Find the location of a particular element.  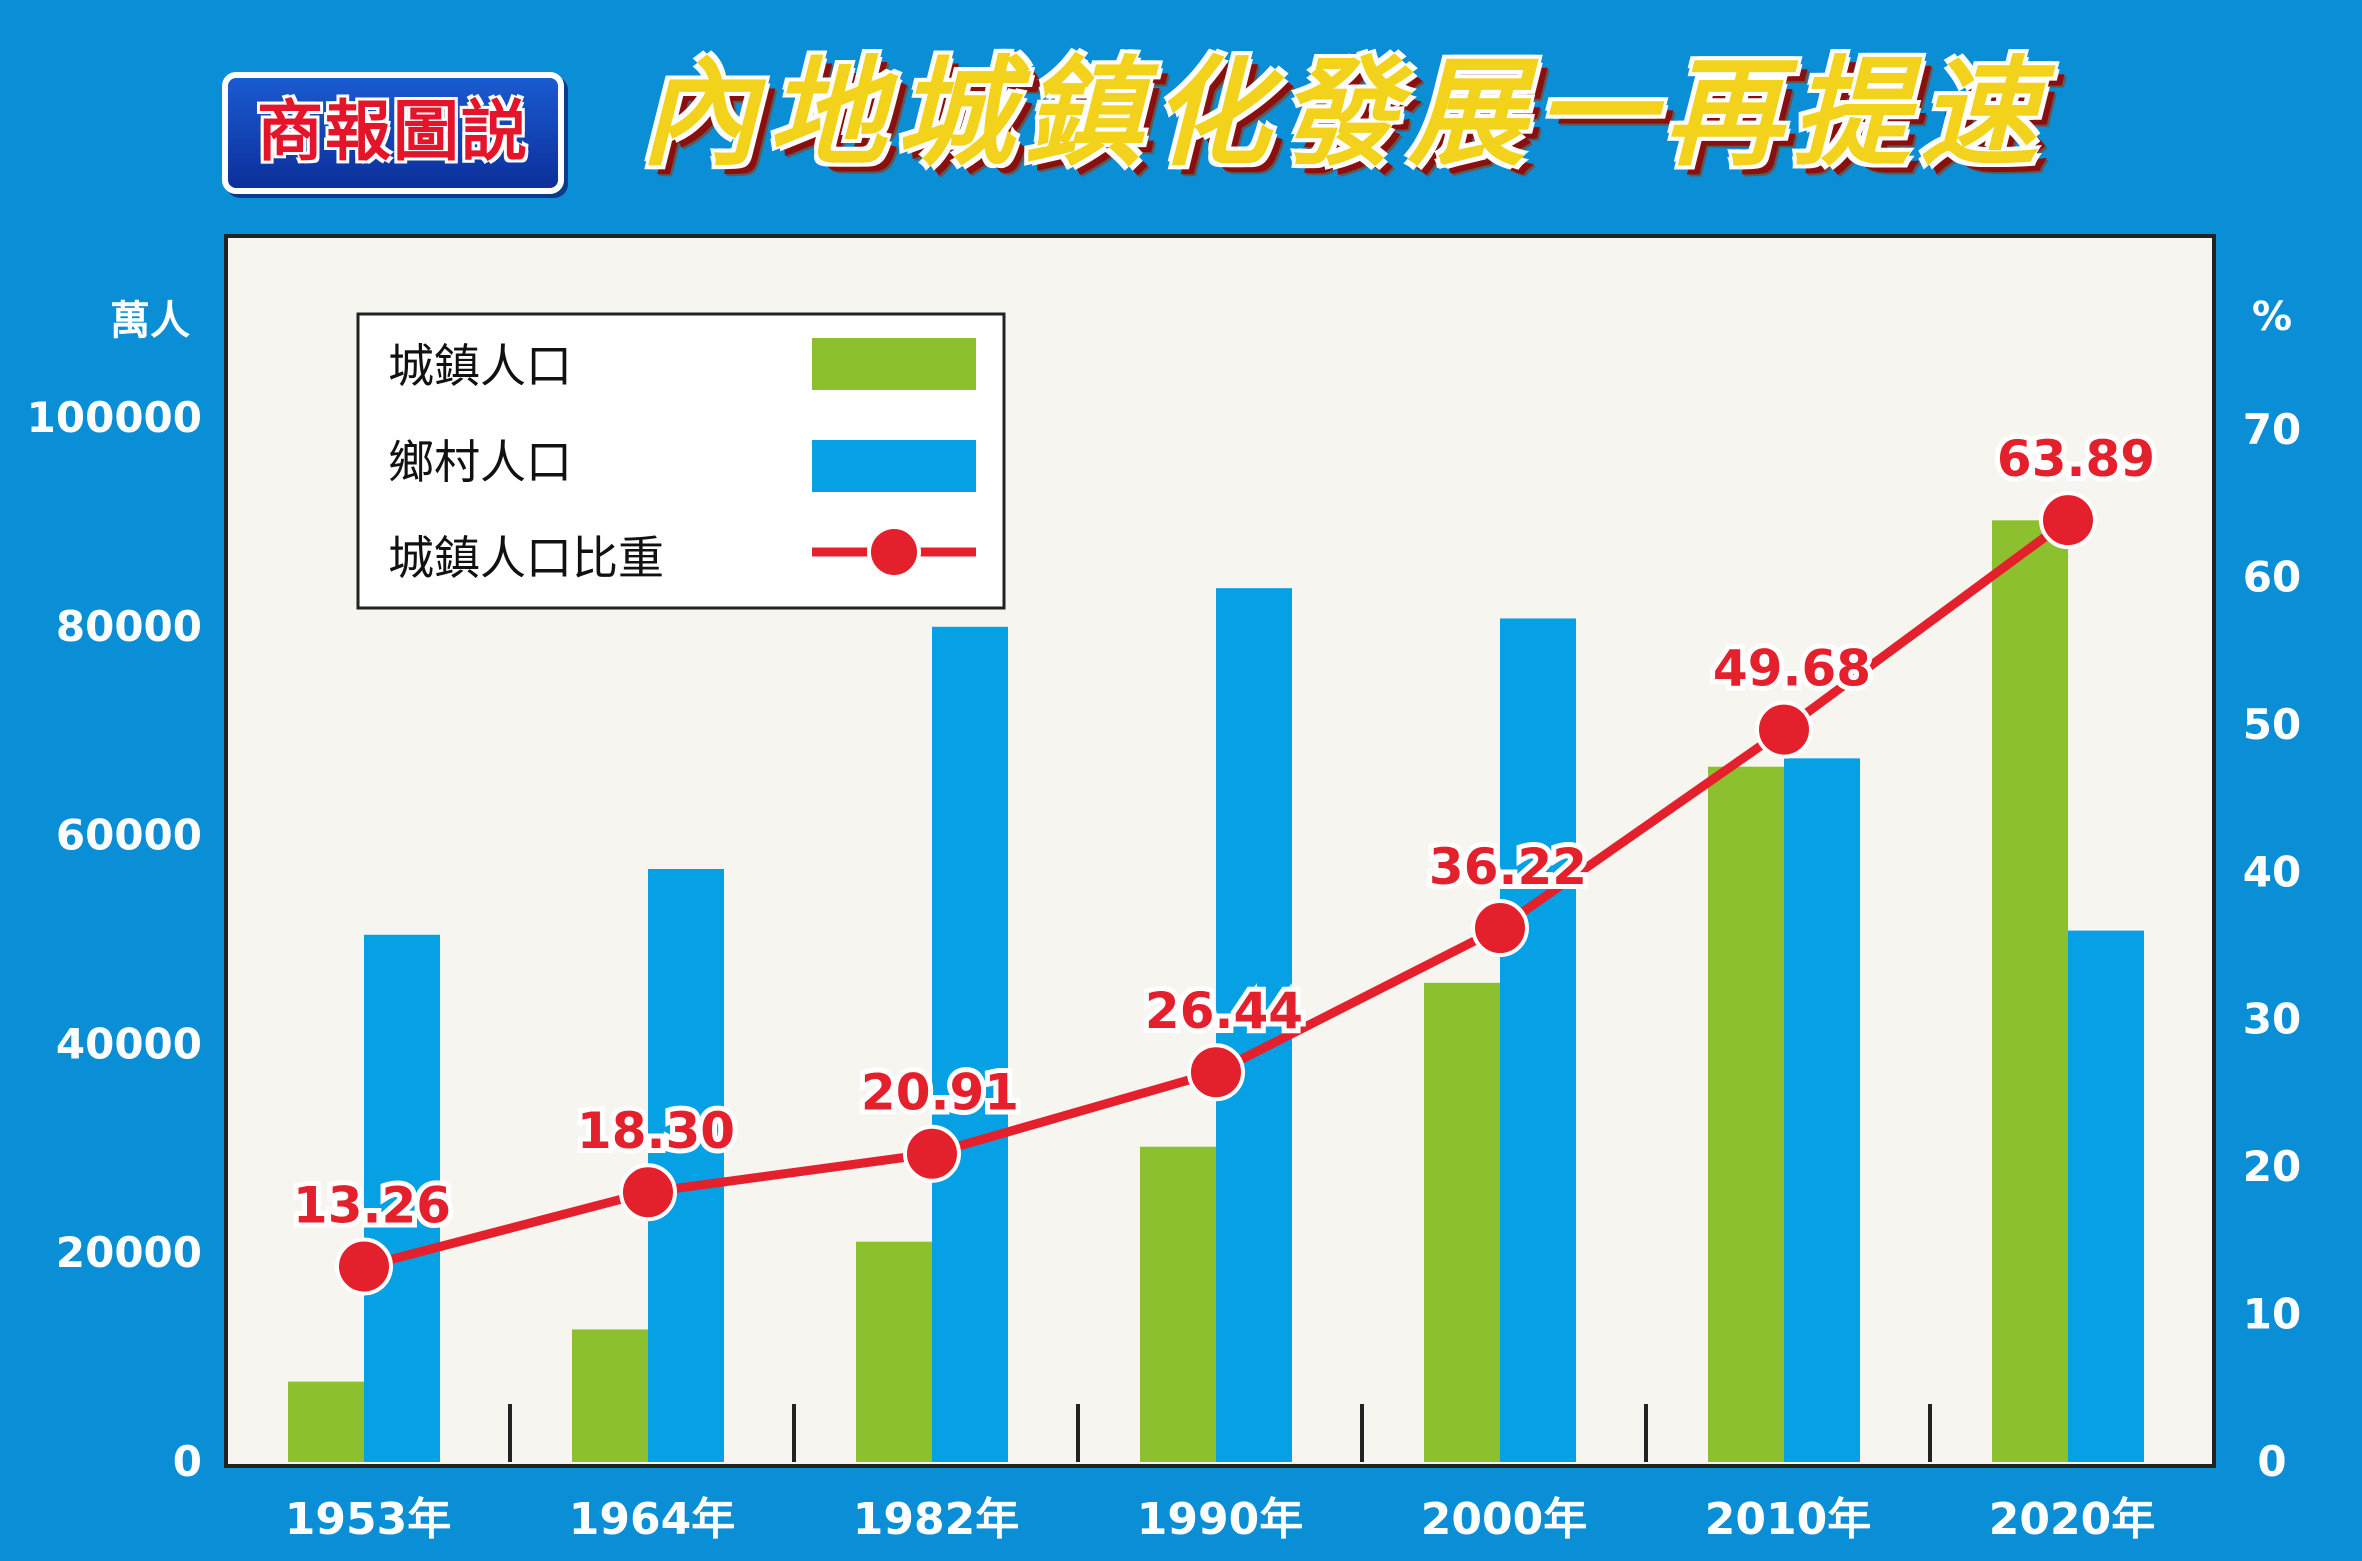

legend: 城鎮人口 鄉村人口 城鎮人口比重 is located at coordinates (681, 461).